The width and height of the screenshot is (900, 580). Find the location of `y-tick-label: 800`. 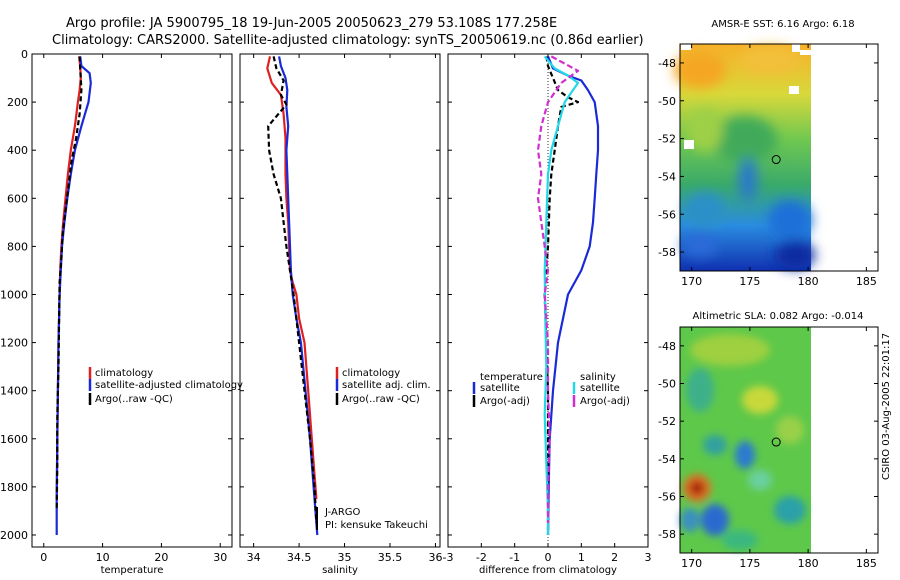

y-tick-label: 800 is located at coordinates (17, 246).